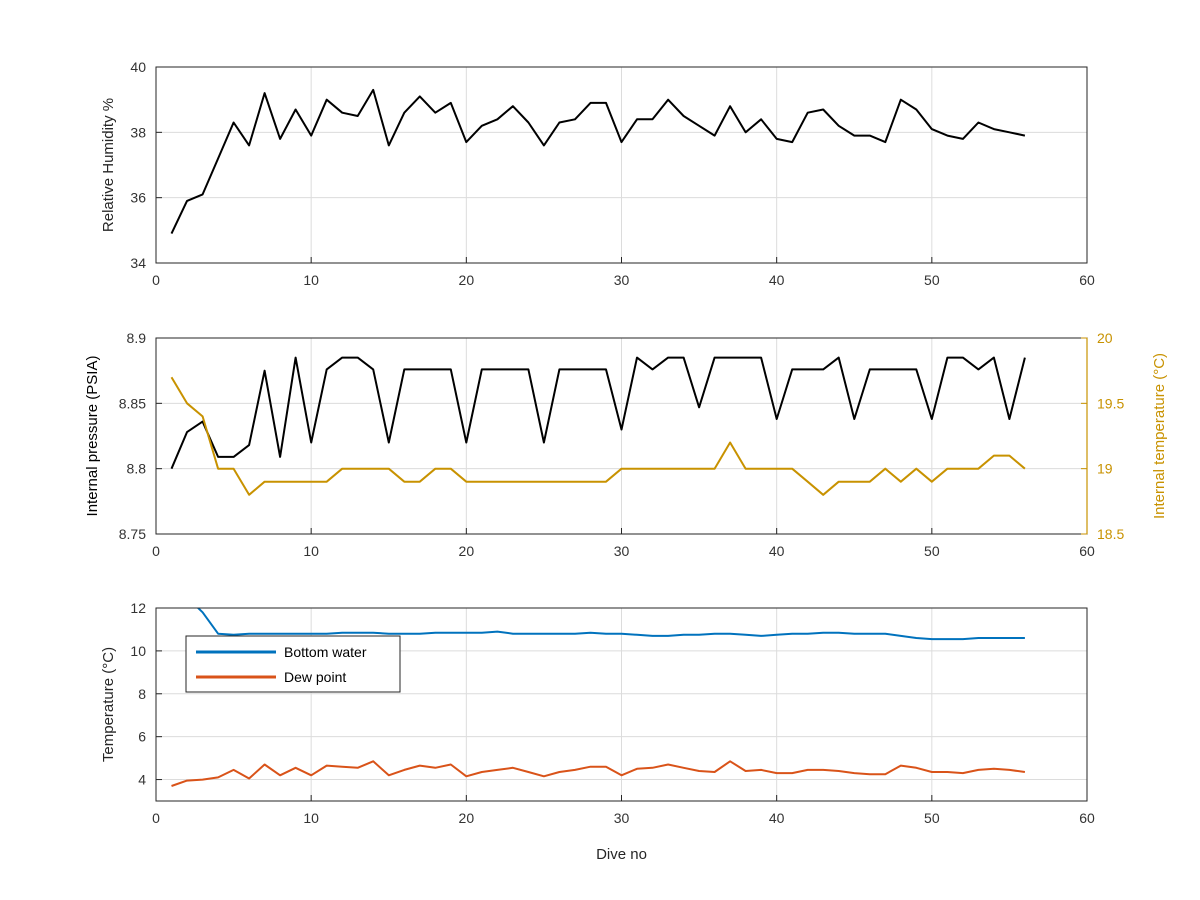 This screenshot has width=1200, height=900. What do you see at coordinates (142, 737) in the screenshot?
I see `y-tick-label: 6` at bounding box center [142, 737].